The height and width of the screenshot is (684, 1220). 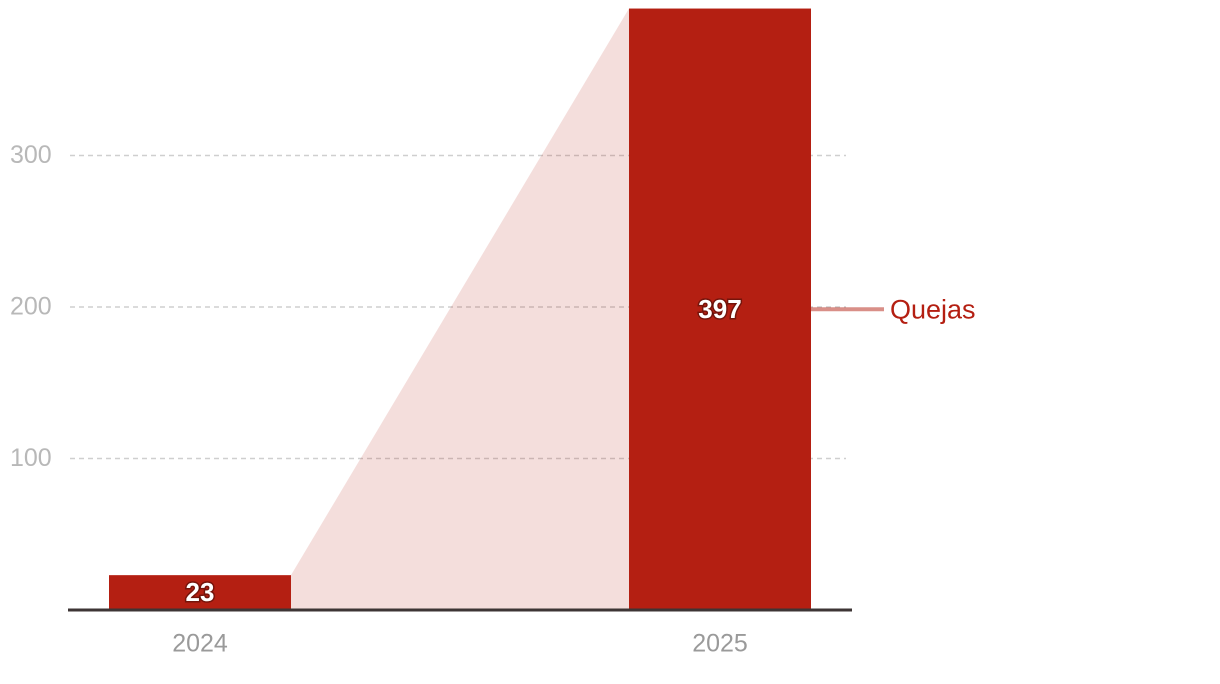 What do you see at coordinates (720, 644) in the screenshot?
I see `x-tick-label: 2025` at bounding box center [720, 644].